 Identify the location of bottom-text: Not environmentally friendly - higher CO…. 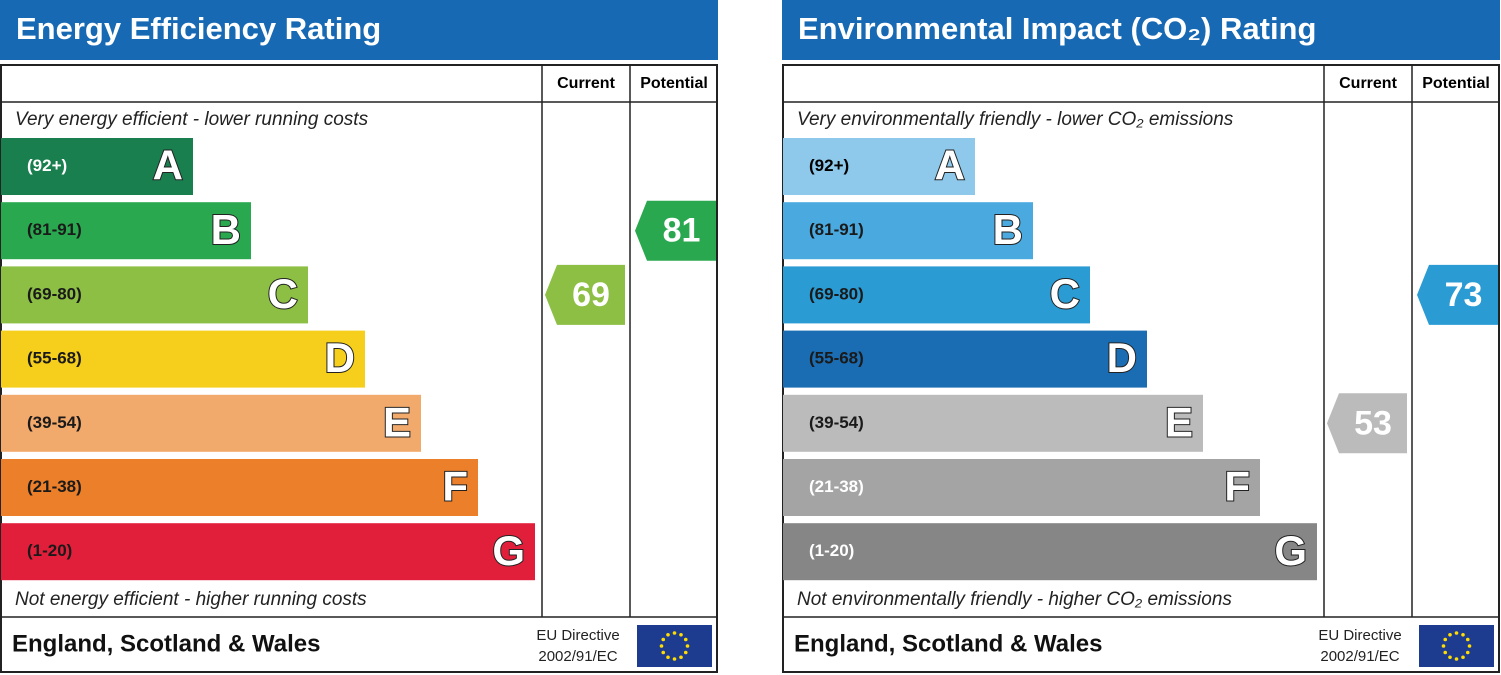
(1014, 599).